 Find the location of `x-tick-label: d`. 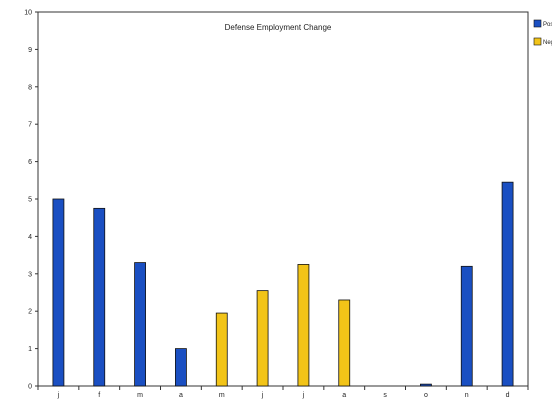

x-tick-label: d is located at coordinates (508, 395).